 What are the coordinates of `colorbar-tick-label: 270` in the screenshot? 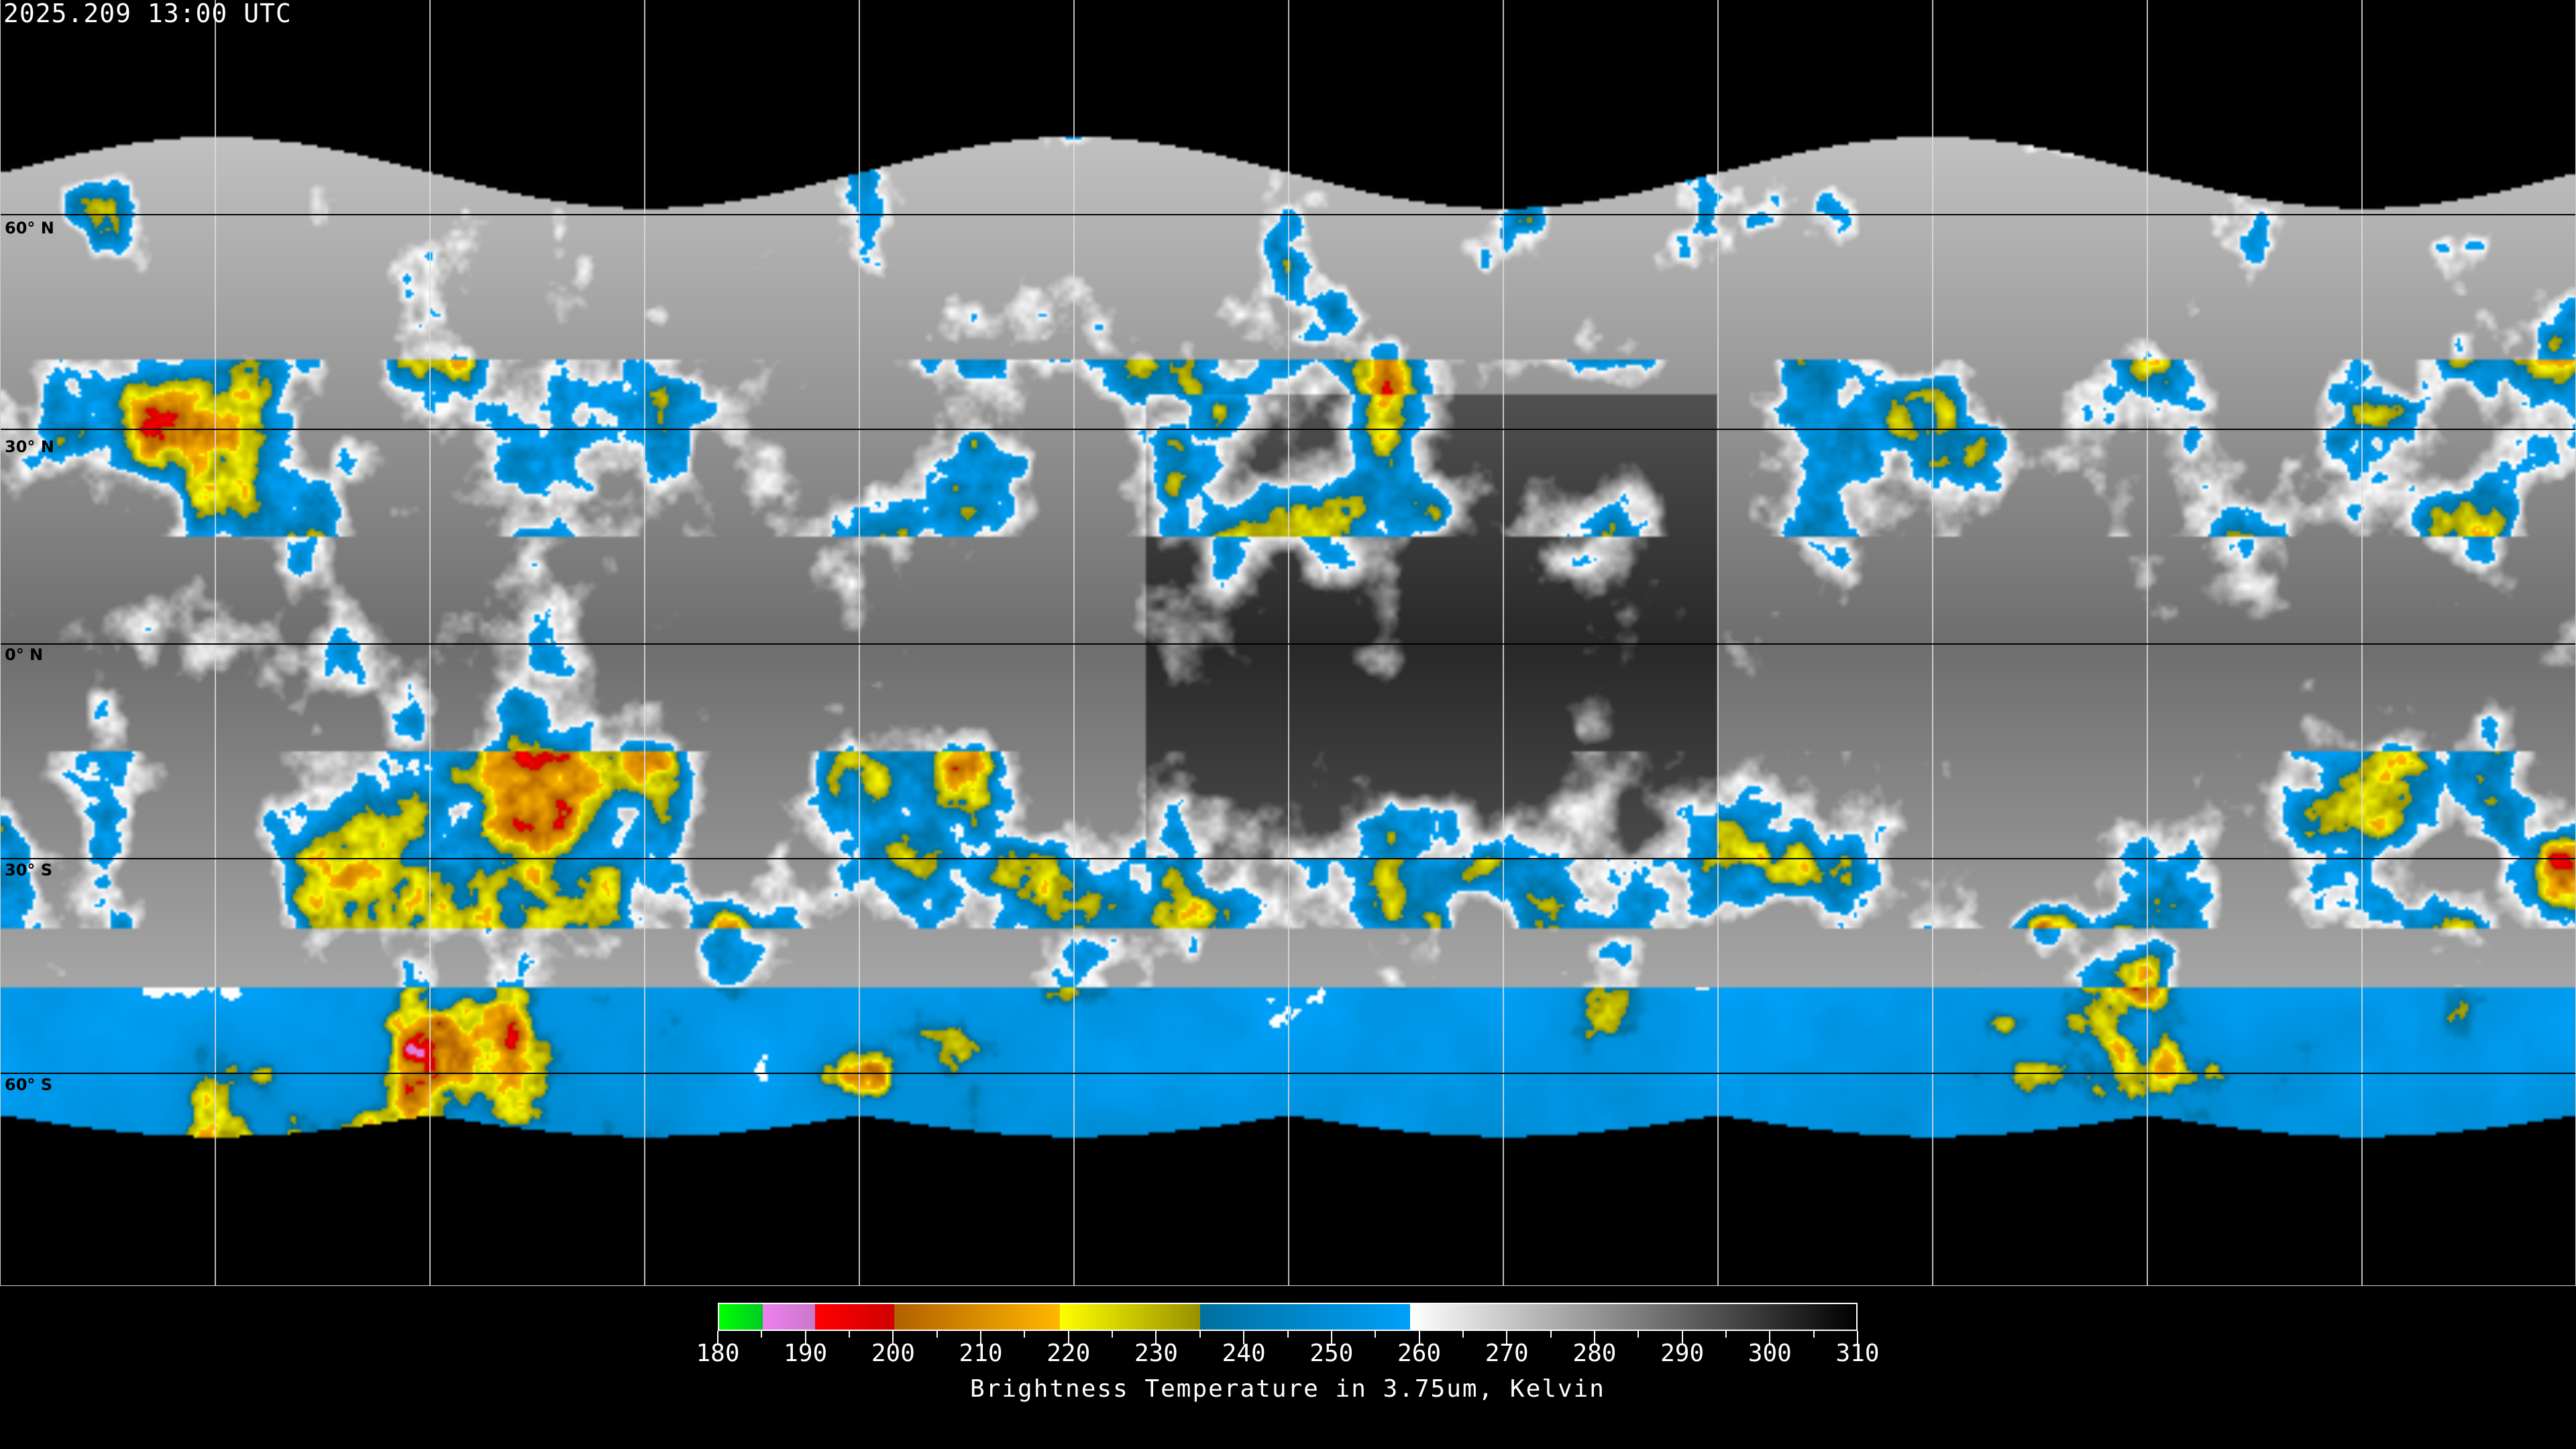 It's located at (1507, 1353).